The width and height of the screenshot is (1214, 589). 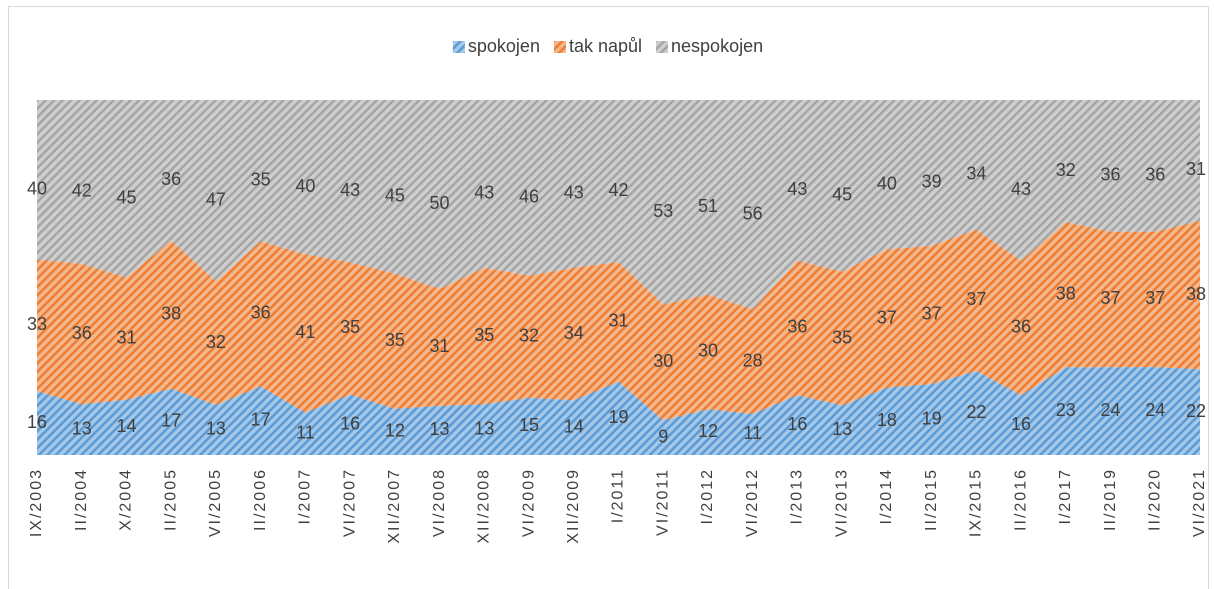 What do you see at coordinates (529, 197) in the screenshot?
I see `data-label: 46` at bounding box center [529, 197].